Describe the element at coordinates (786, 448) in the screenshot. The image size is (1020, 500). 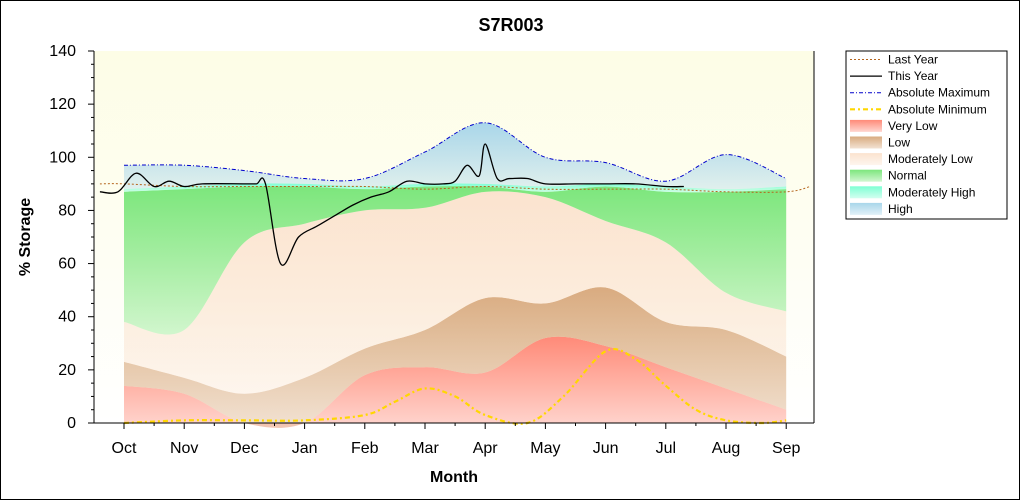
I see `x-tick-label: Sep` at that location.